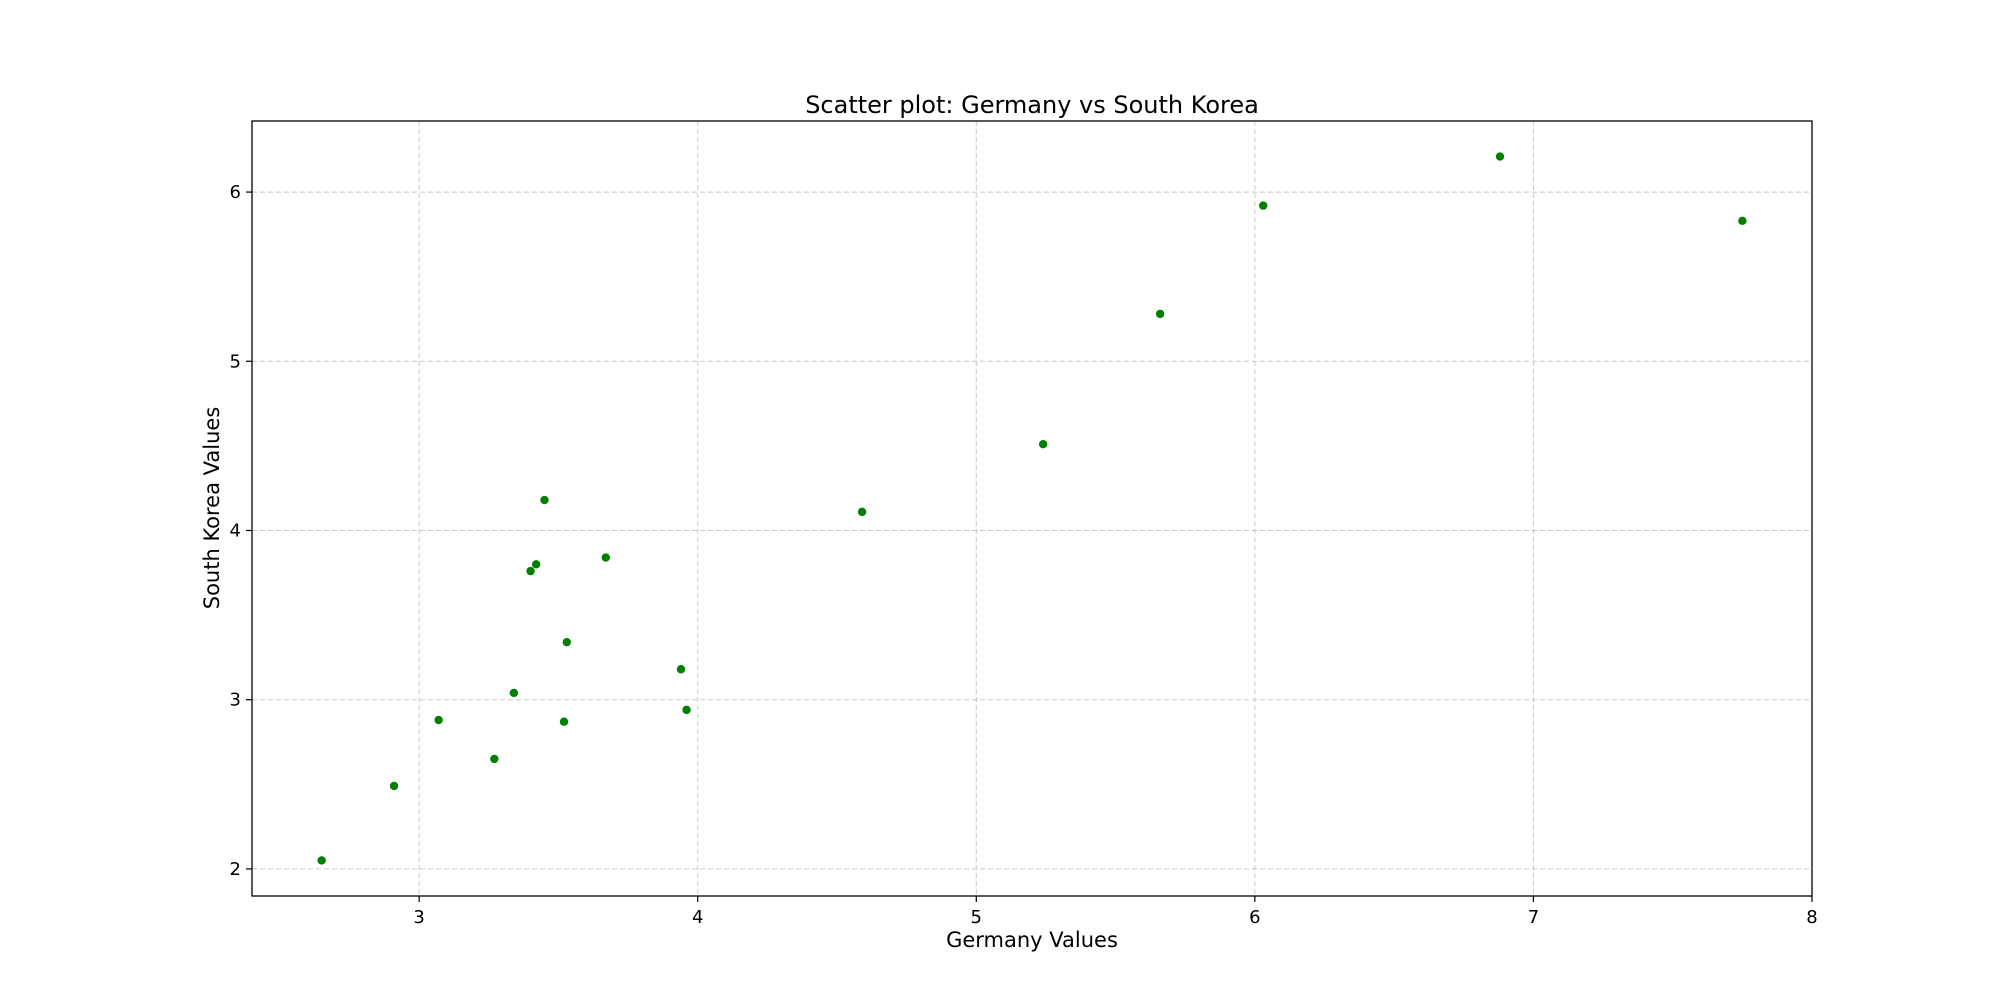 This screenshot has width=2000, height=1004. What do you see at coordinates (235, 192) in the screenshot?
I see `y-tick-label: 6` at bounding box center [235, 192].